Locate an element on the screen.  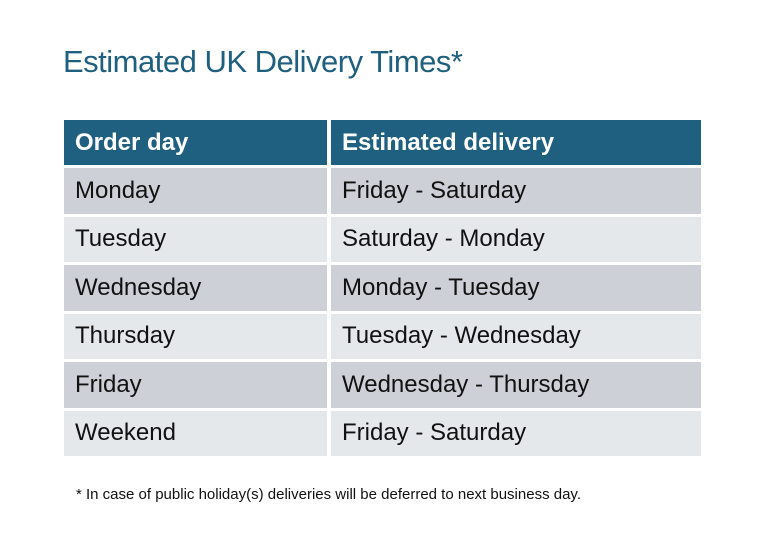
delivery-cell: Wednesday - Thursday is located at coordinates (516, 385).